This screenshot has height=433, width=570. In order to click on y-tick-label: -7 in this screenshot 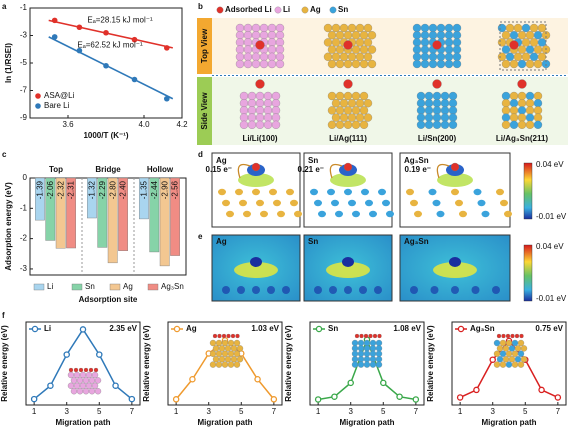, I will do `click(24, 90)`.